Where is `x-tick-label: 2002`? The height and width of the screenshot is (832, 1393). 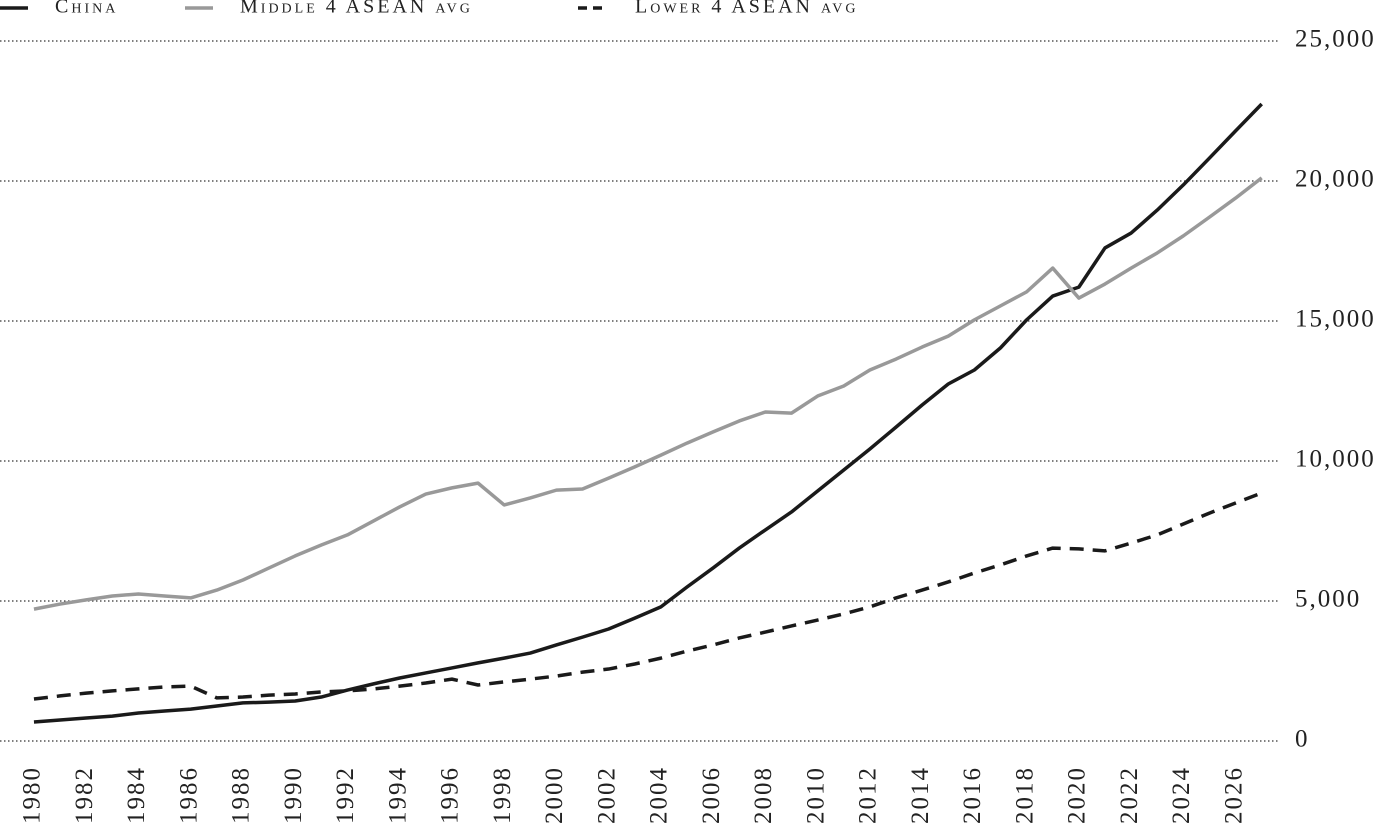
x-tick-label: 2002 is located at coordinates (606, 795).